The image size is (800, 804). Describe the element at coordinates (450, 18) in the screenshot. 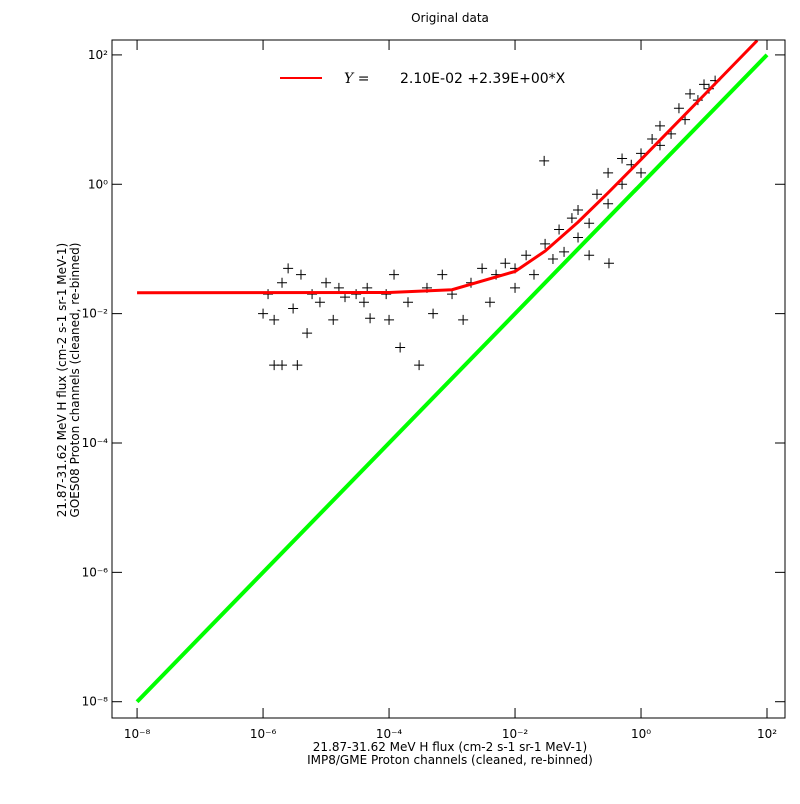

I see `chart-title: Original data` at that location.